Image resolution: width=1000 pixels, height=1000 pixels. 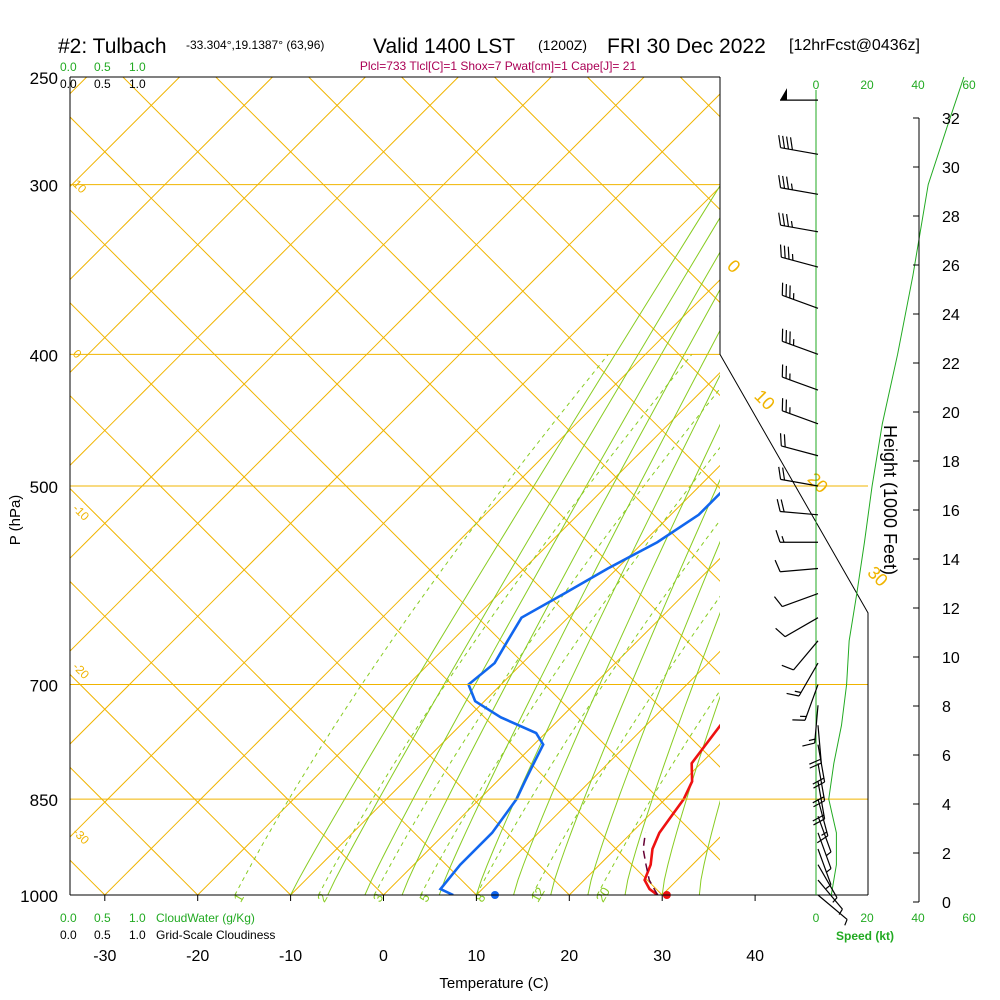 I want to click on station-title: #2: Tulbach, so click(x=112, y=46).